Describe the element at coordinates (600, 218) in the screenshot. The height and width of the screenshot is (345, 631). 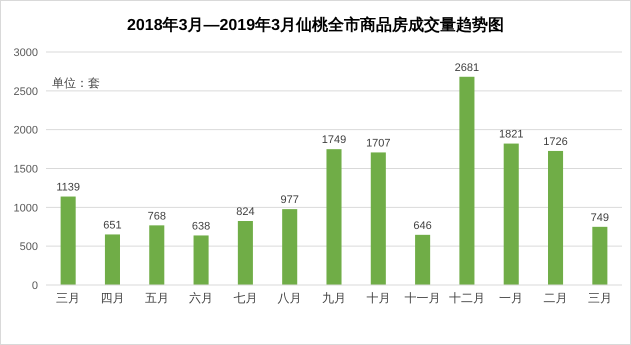
I see `data-label: 749` at that location.